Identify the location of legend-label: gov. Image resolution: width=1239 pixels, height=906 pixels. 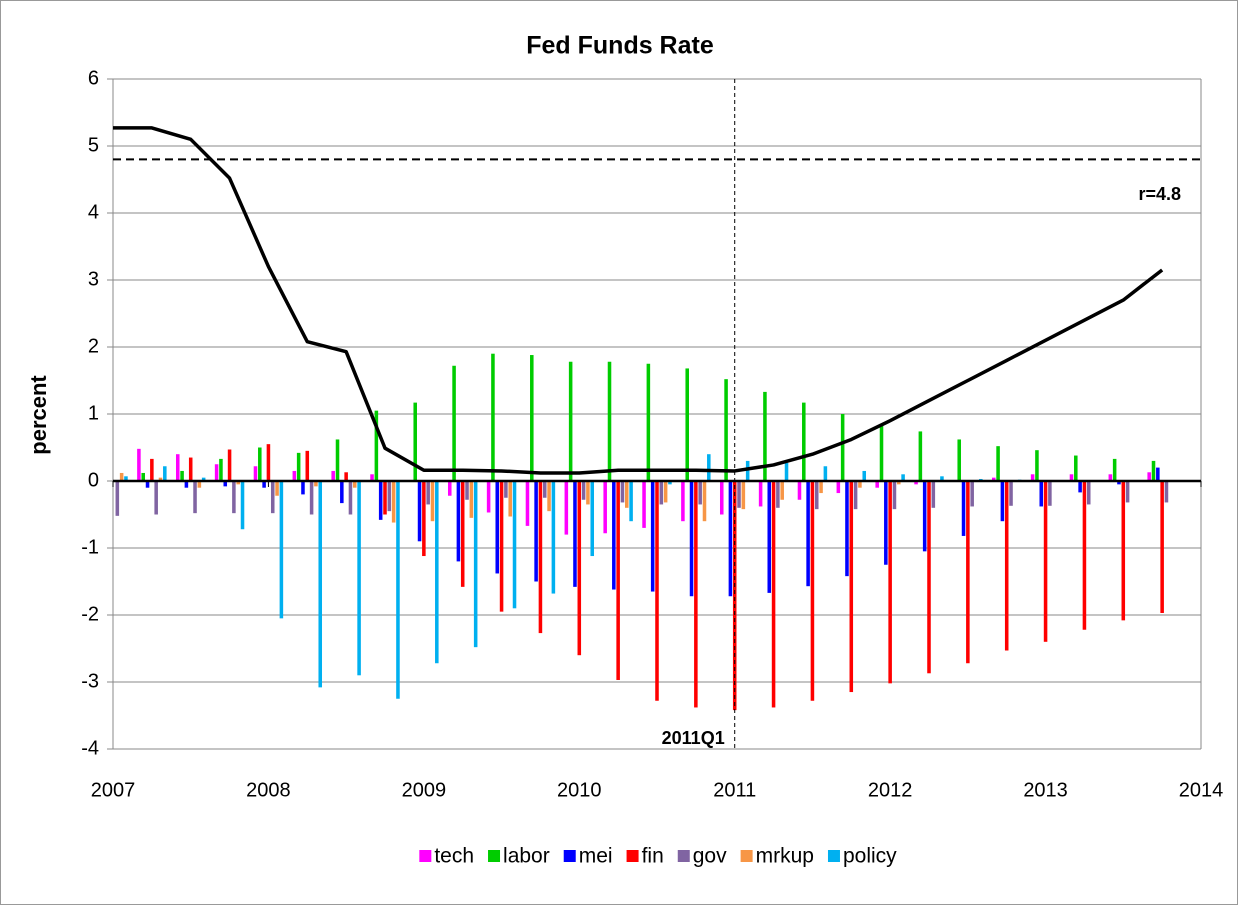
(710, 856).